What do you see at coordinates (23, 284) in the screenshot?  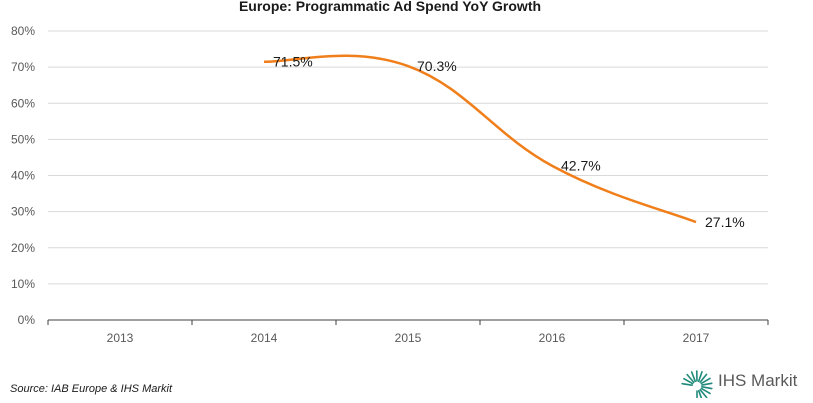 I see `y-tick-label: 10%` at bounding box center [23, 284].